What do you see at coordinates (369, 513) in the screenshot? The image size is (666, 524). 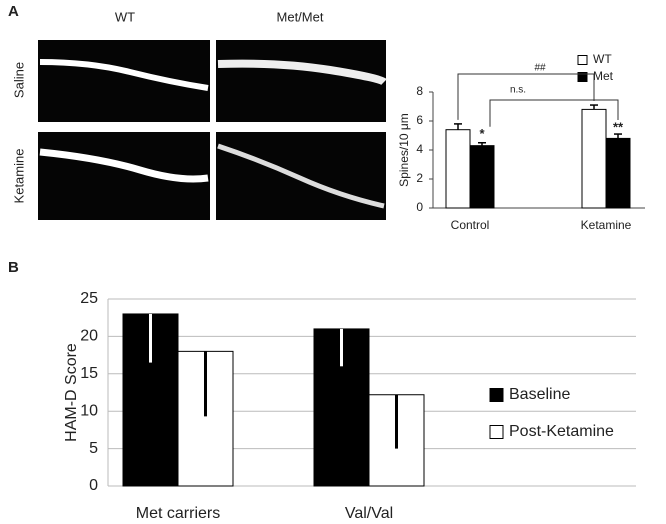 I see `x-tick-label: Val/Val` at bounding box center [369, 513].